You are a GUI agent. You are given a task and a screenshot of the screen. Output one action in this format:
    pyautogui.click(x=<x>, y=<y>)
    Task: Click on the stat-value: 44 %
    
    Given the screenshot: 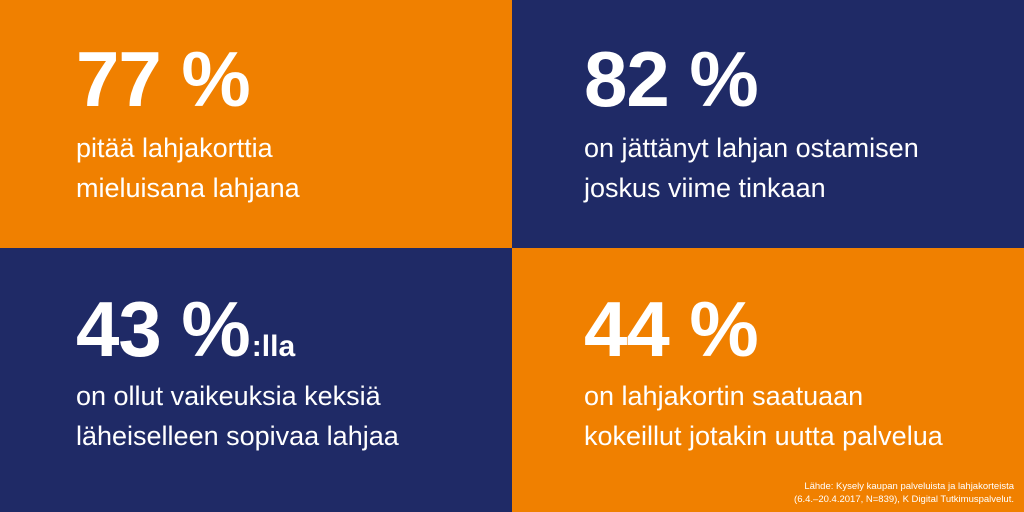 What is the action you would take?
    pyautogui.click(x=671, y=329)
    